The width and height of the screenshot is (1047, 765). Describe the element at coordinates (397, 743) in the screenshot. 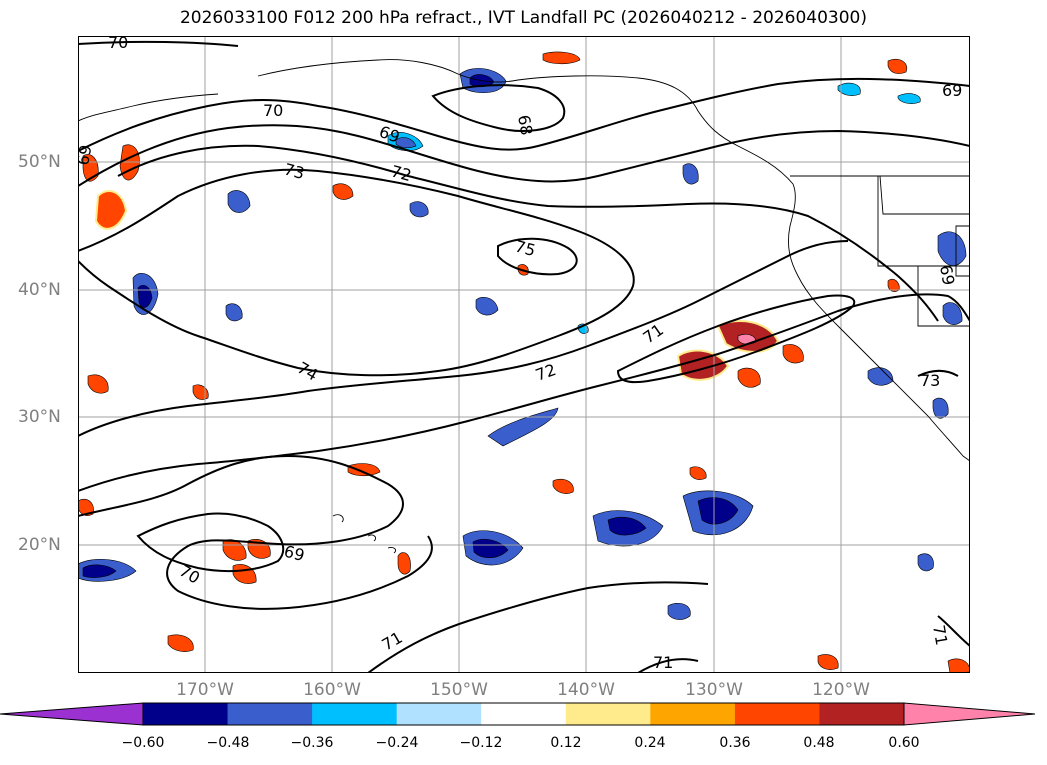

I see `colorbar-tick: −0.24` at that location.